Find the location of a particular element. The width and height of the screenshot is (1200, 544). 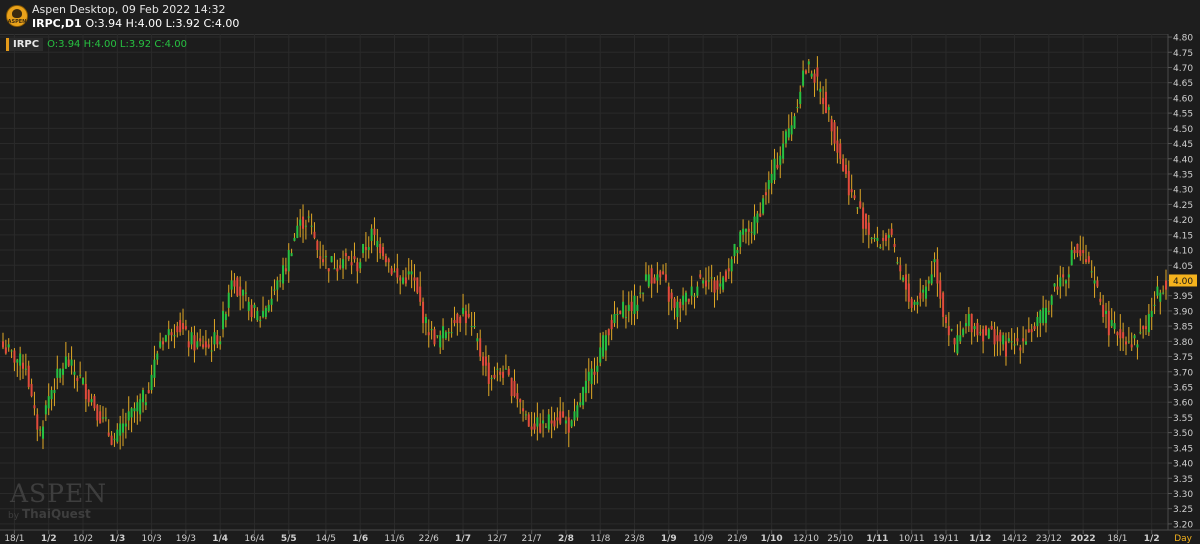

price-tick-label: 4.50 is located at coordinates (1183, 130).